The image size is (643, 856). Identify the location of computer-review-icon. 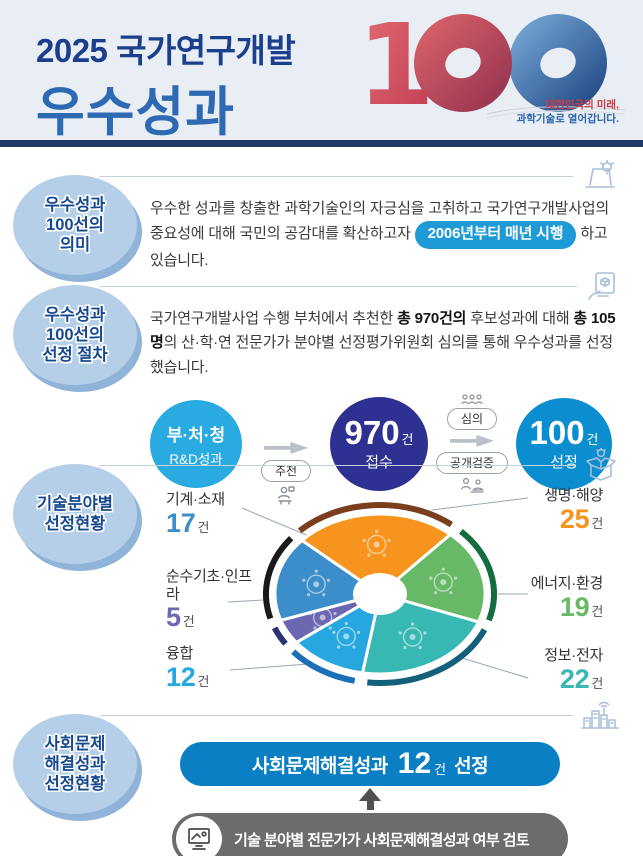
(199, 839).